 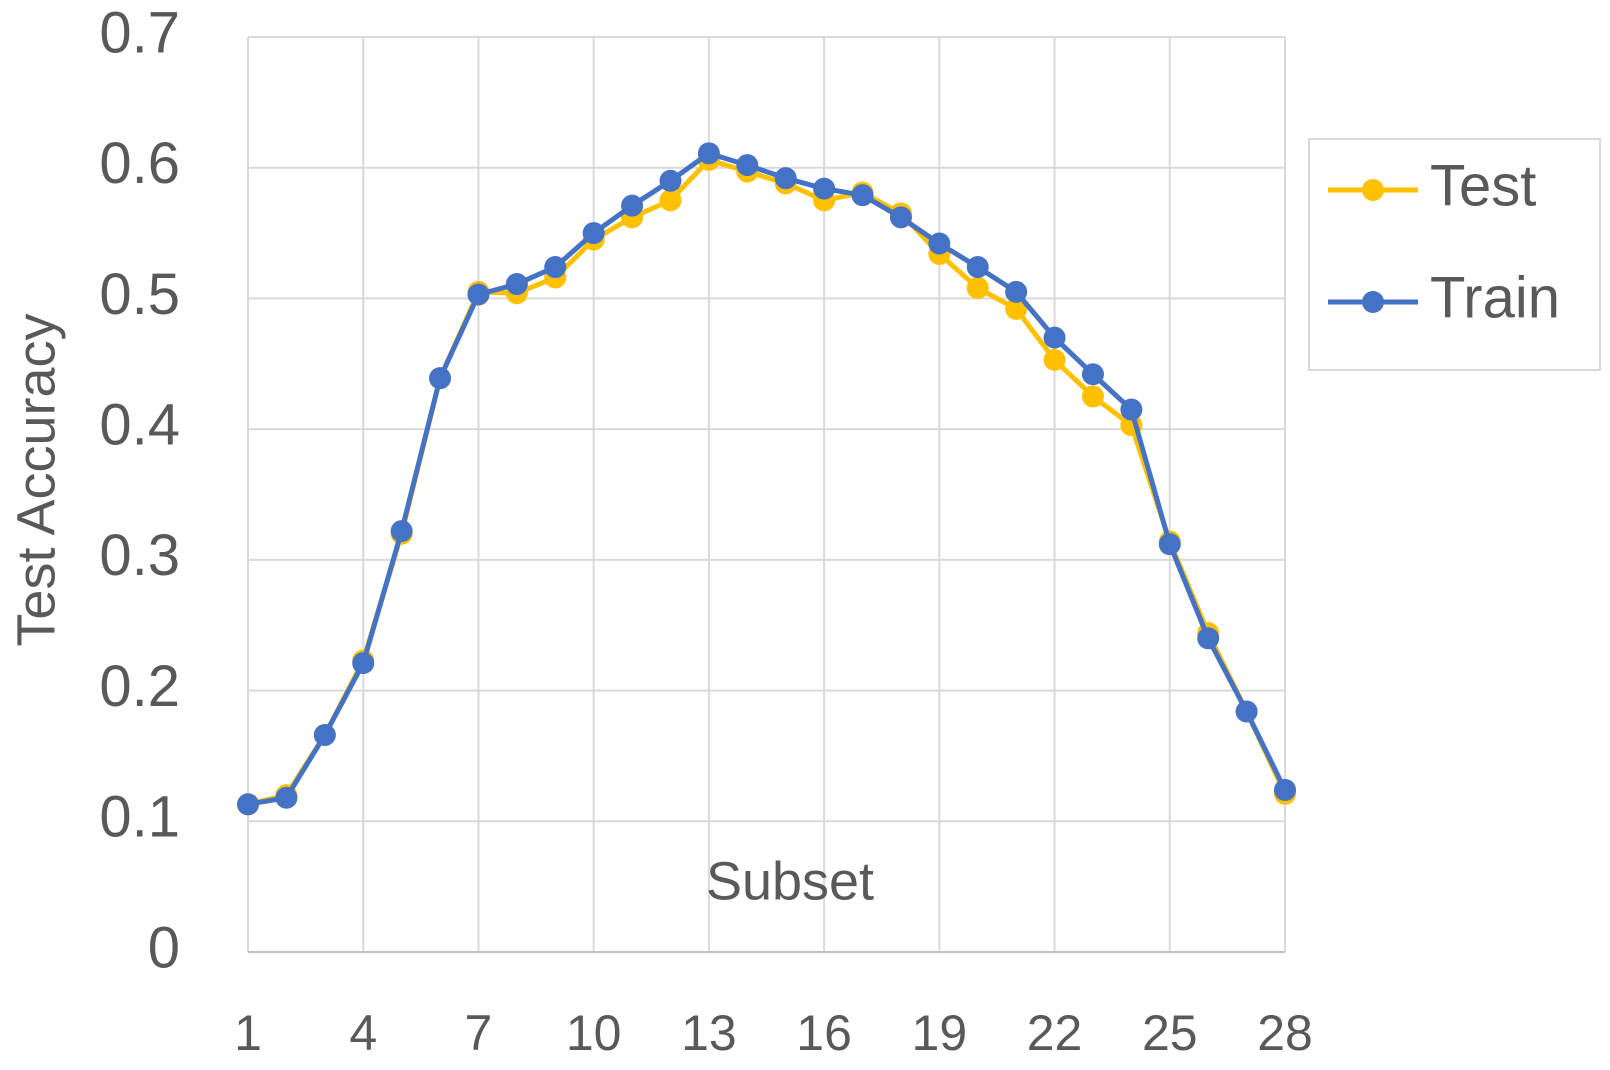 I want to click on y-tick-label: 0.3, so click(x=139, y=555).